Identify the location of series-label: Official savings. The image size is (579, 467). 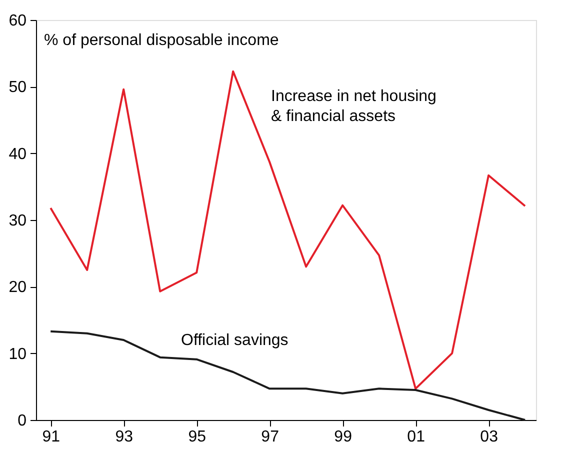
(234, 340).